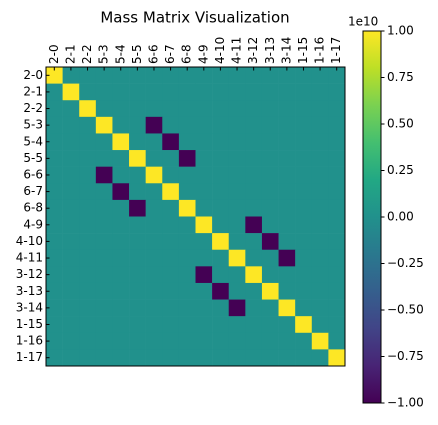 The width and height of the screenshot is (438, 425). I want to click on y-tick-label: 4-9, so click(33, 224).